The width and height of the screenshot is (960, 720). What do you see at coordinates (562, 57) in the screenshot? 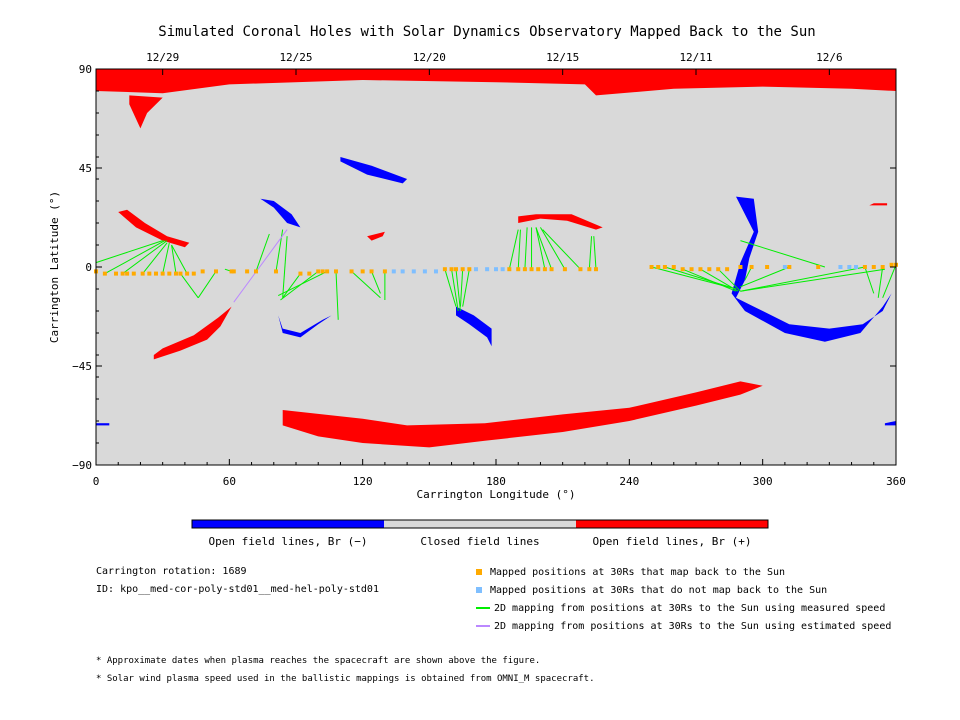
I see `date-tick-label: 12/15` at bounding box center [562, 57].